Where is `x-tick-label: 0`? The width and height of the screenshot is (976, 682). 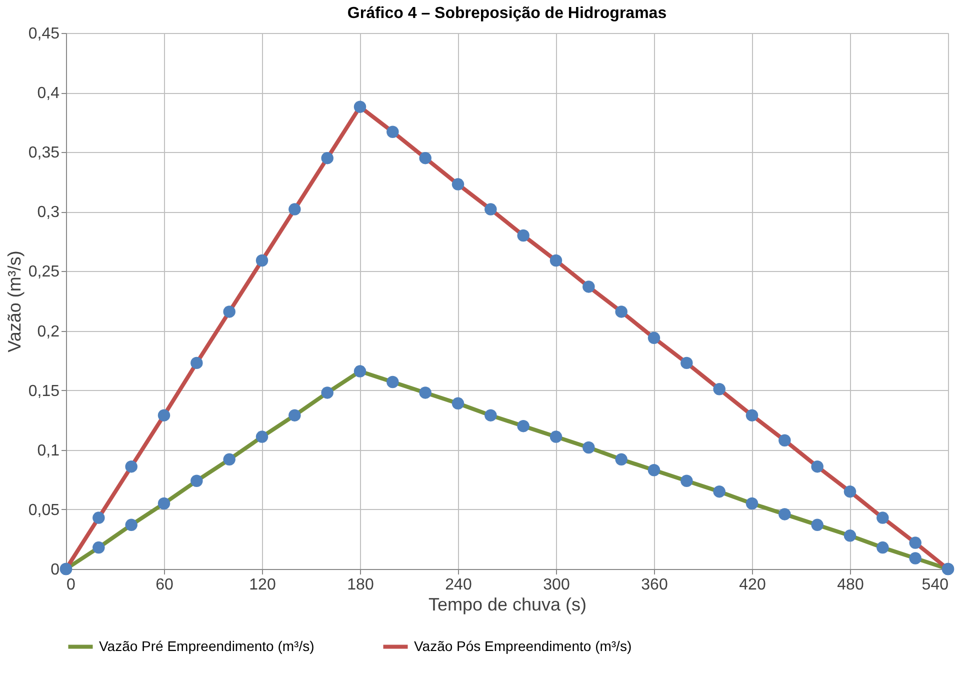
x-tick-label: 0 is located at coordinates (71, 585).